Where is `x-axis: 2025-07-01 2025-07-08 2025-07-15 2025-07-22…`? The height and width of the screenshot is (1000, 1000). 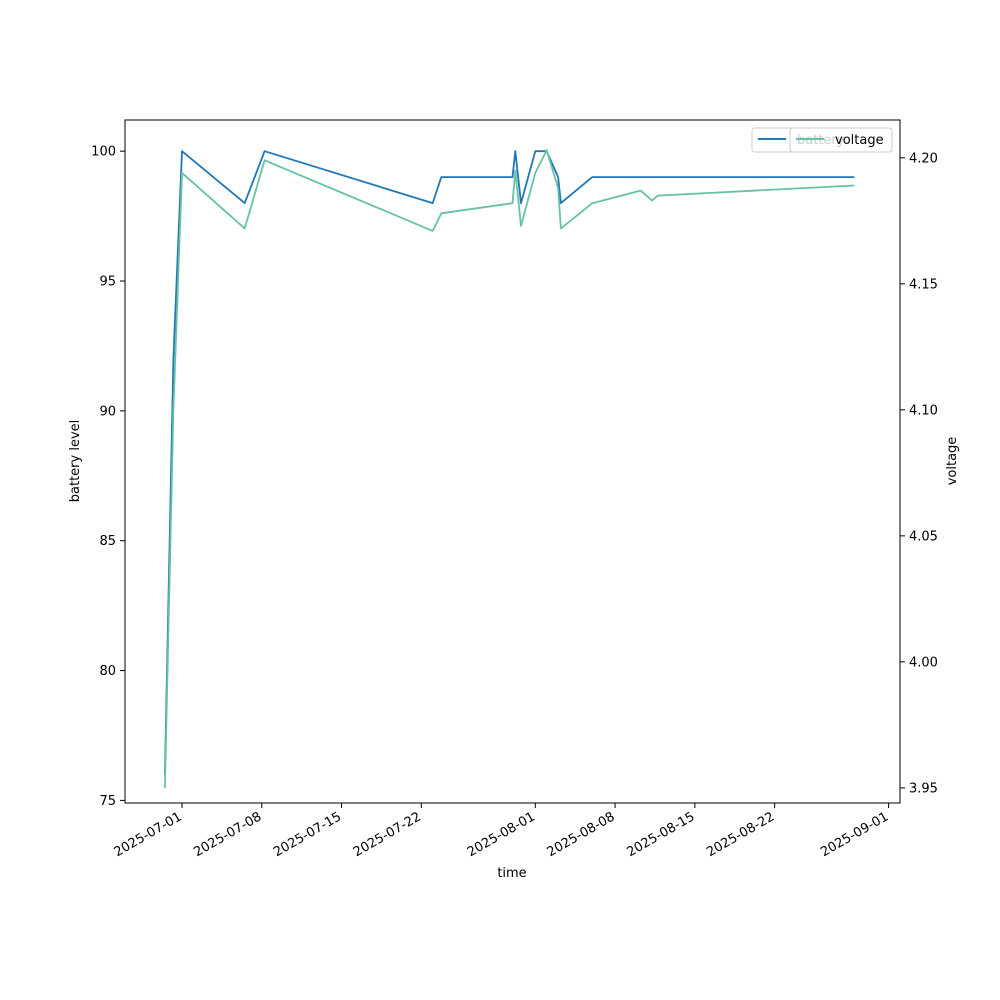 x-axis: 2025-07-01 2025-07-08 2025-07-15 2025-07-22… is located at coordinates (501, 831).